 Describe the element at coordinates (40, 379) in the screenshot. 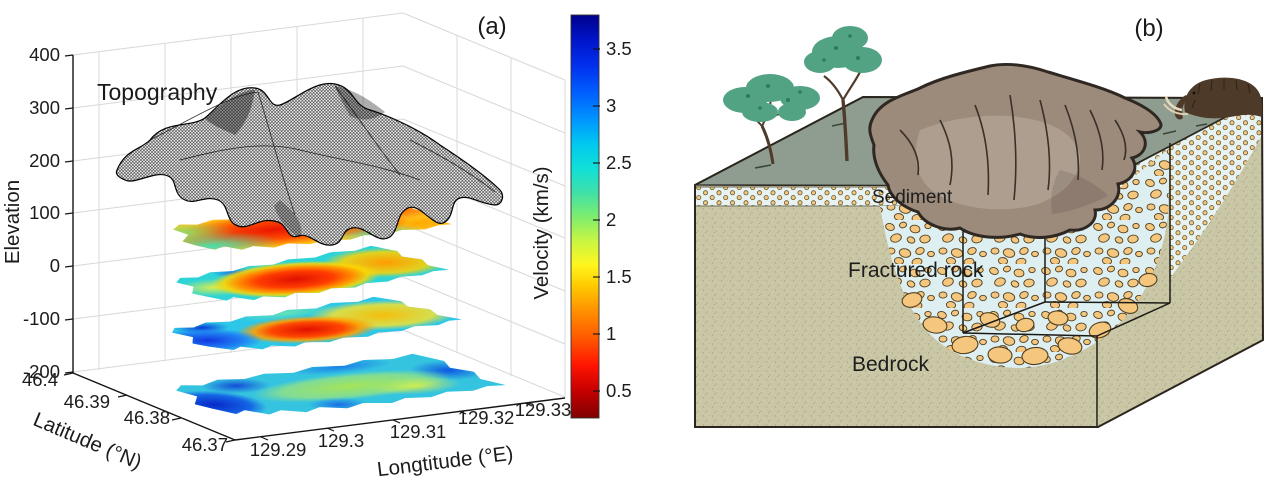

I see `lat-tick: 46.4` at that location.